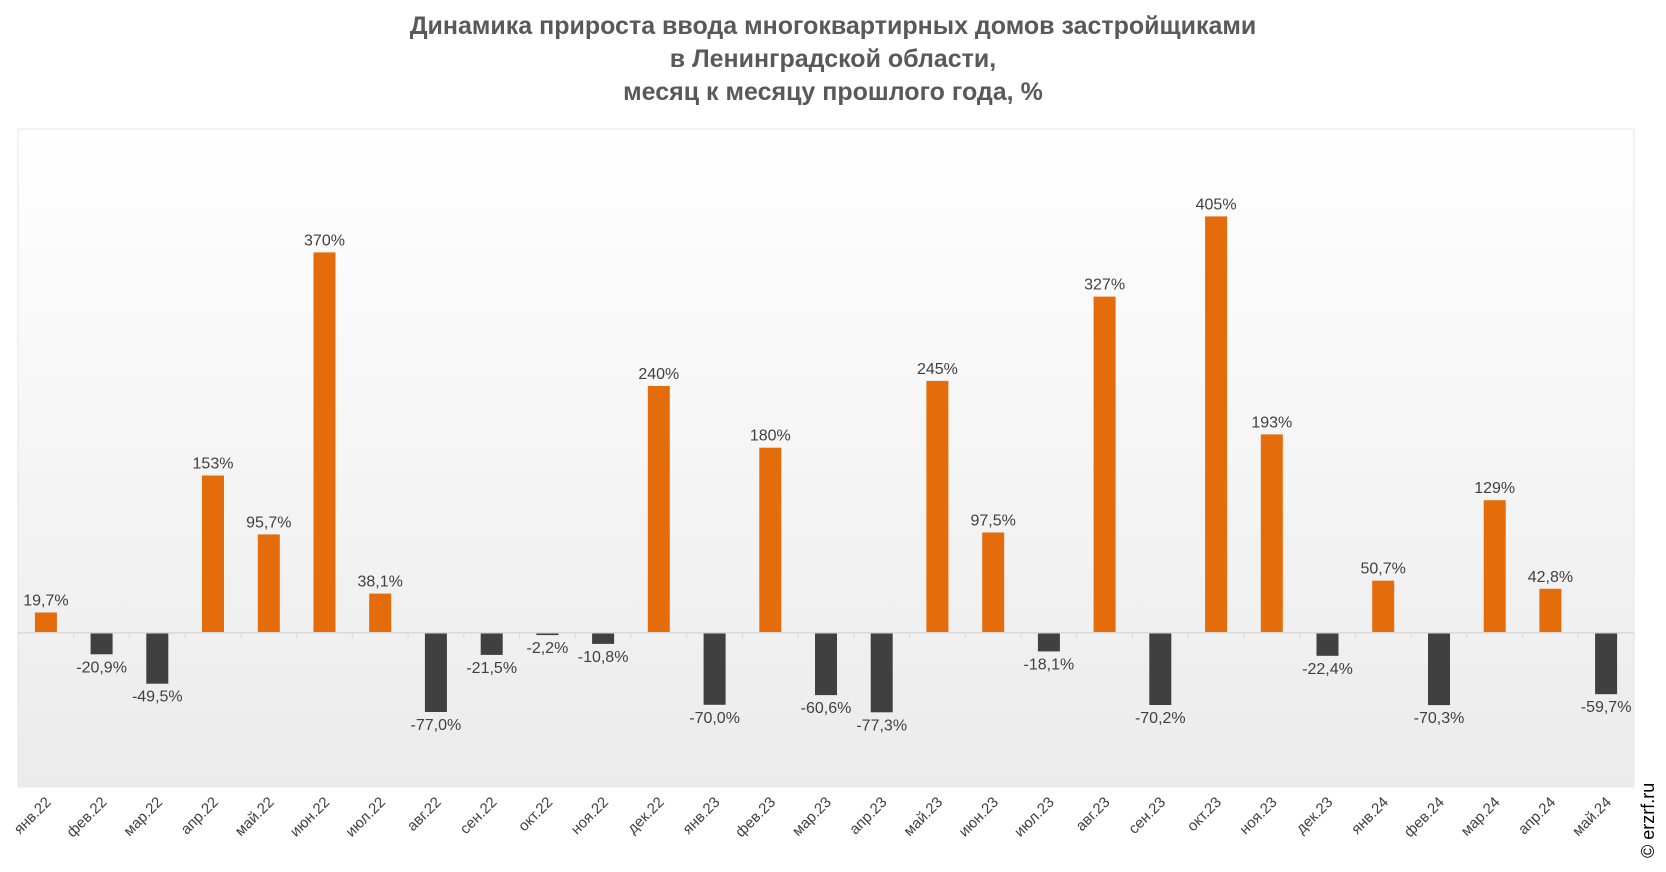 Image resolution: width=1666 pixels, height=872 pixels. Describe the element at coordinates (86, 817) in the screenshot. I see `category-label: фев.22` at that location.